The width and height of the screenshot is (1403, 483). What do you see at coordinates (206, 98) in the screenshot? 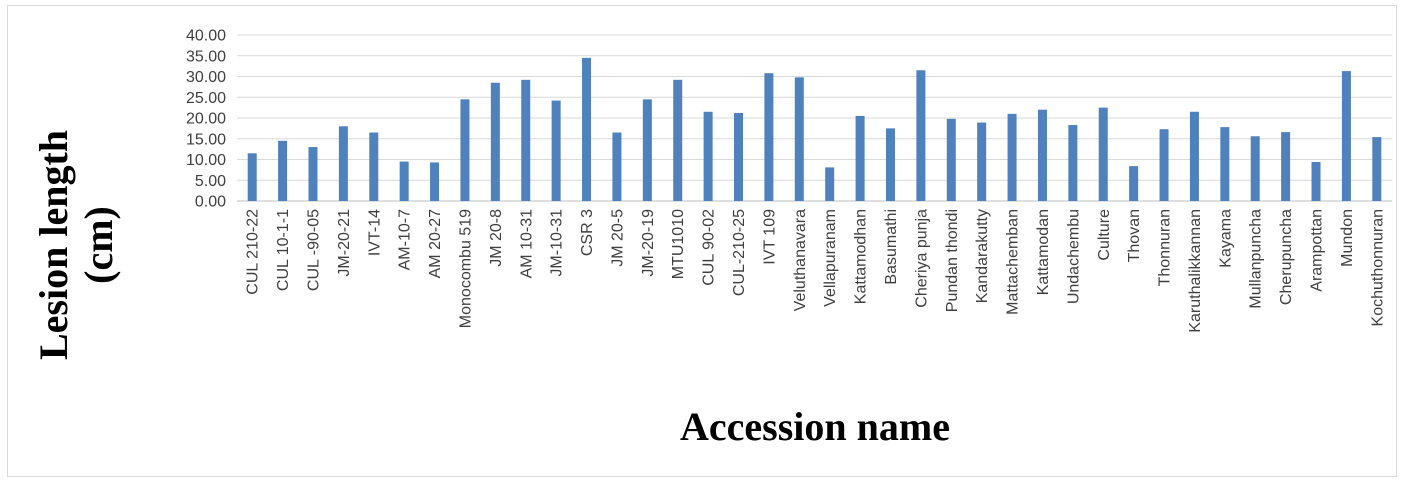
I see `y-tick-label: 25.00` at bounding box center [206, 98].